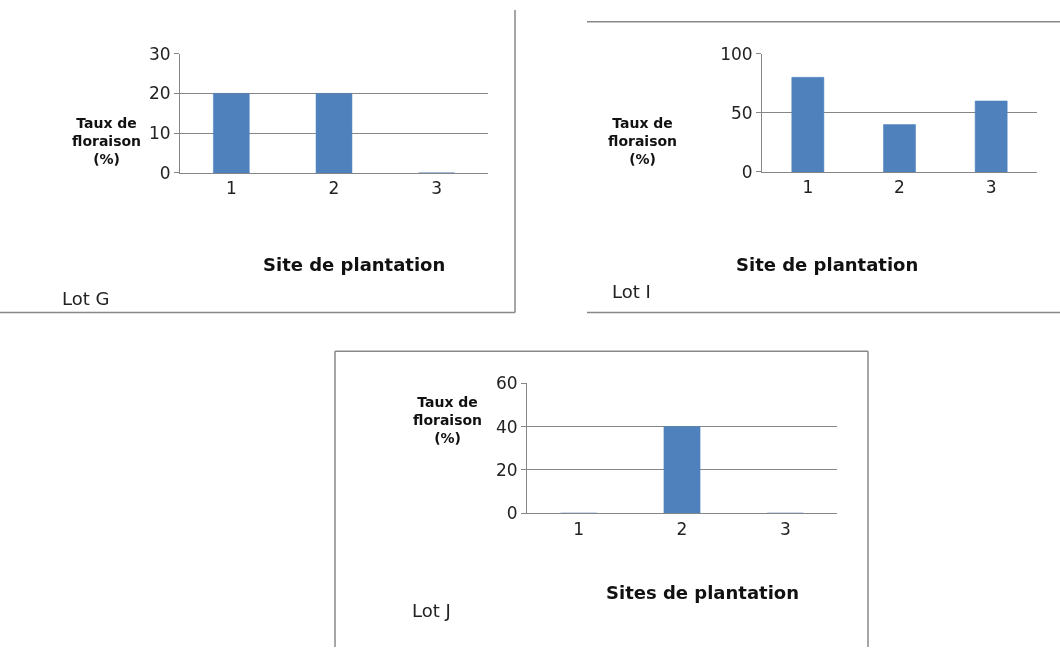  I want to click on text: Lot G, so click(86, 298).